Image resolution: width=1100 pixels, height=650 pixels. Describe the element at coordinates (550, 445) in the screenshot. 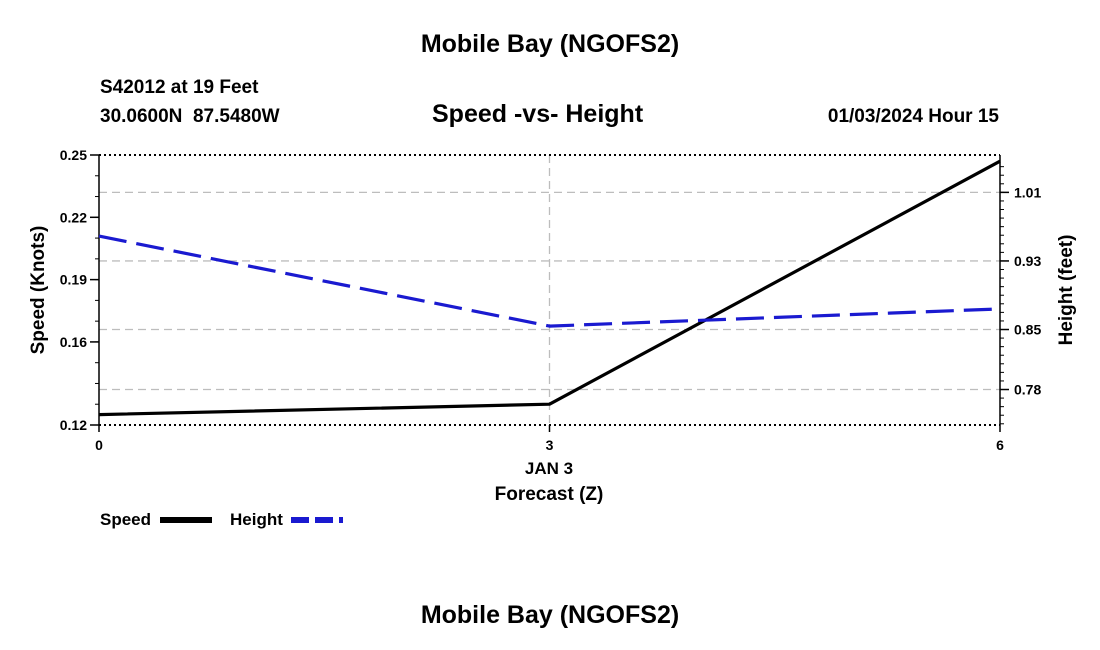

I see `x-tick-label: 3` at that location.